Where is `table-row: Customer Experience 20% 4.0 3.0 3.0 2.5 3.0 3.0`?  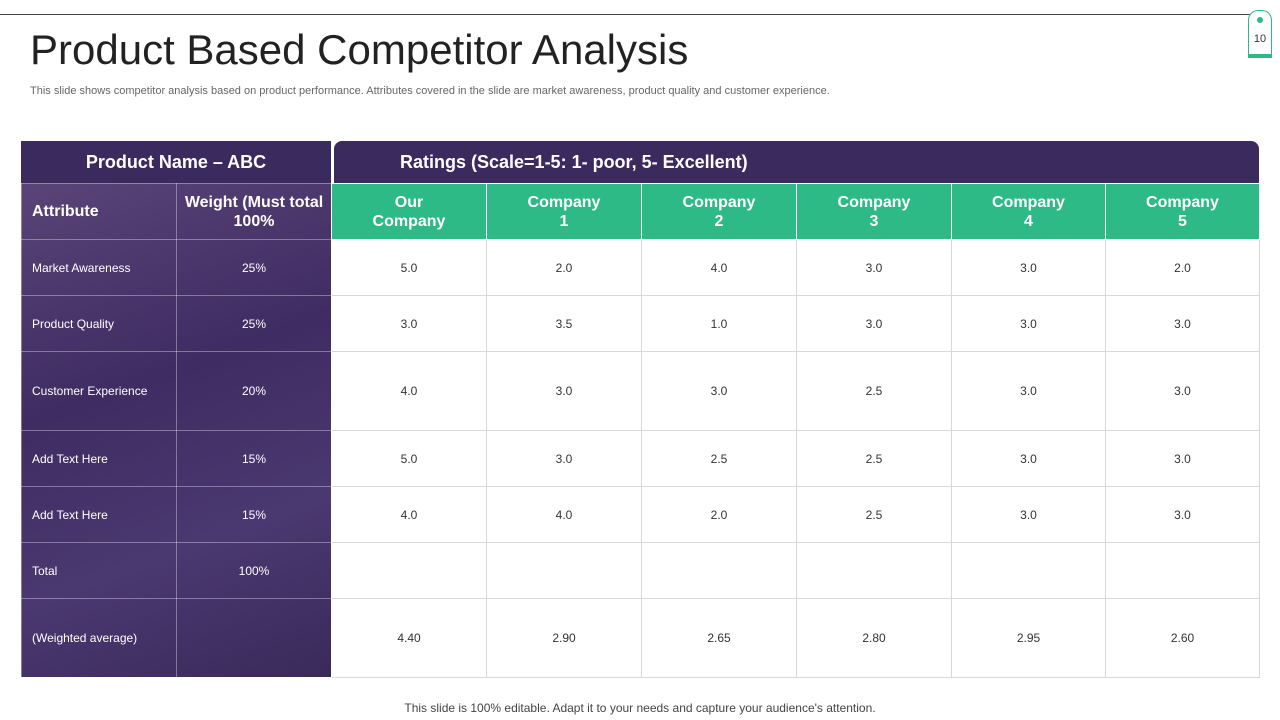
table-row: Customer Experience 20% 4.0 3.0 3.0 2.5 3.0 3.0 is located at coordinates (640, 391).